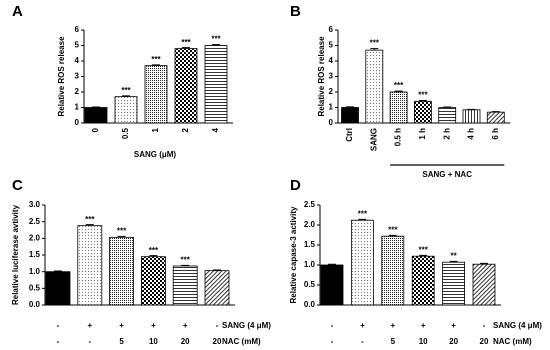  I want to click on panel-letter: D, so click(295, 185).